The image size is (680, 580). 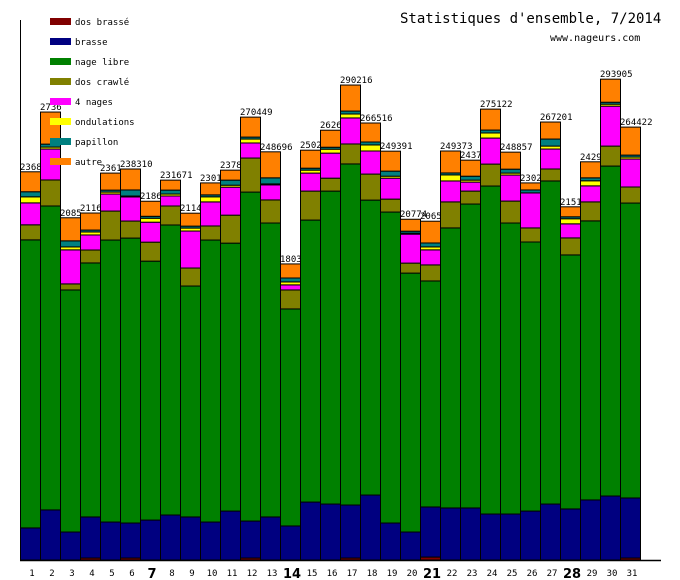 What do you see at coordinates (256, 113) in the screenshot?
I see `bar-value-label: 270449` at bounding box center [256, 113].